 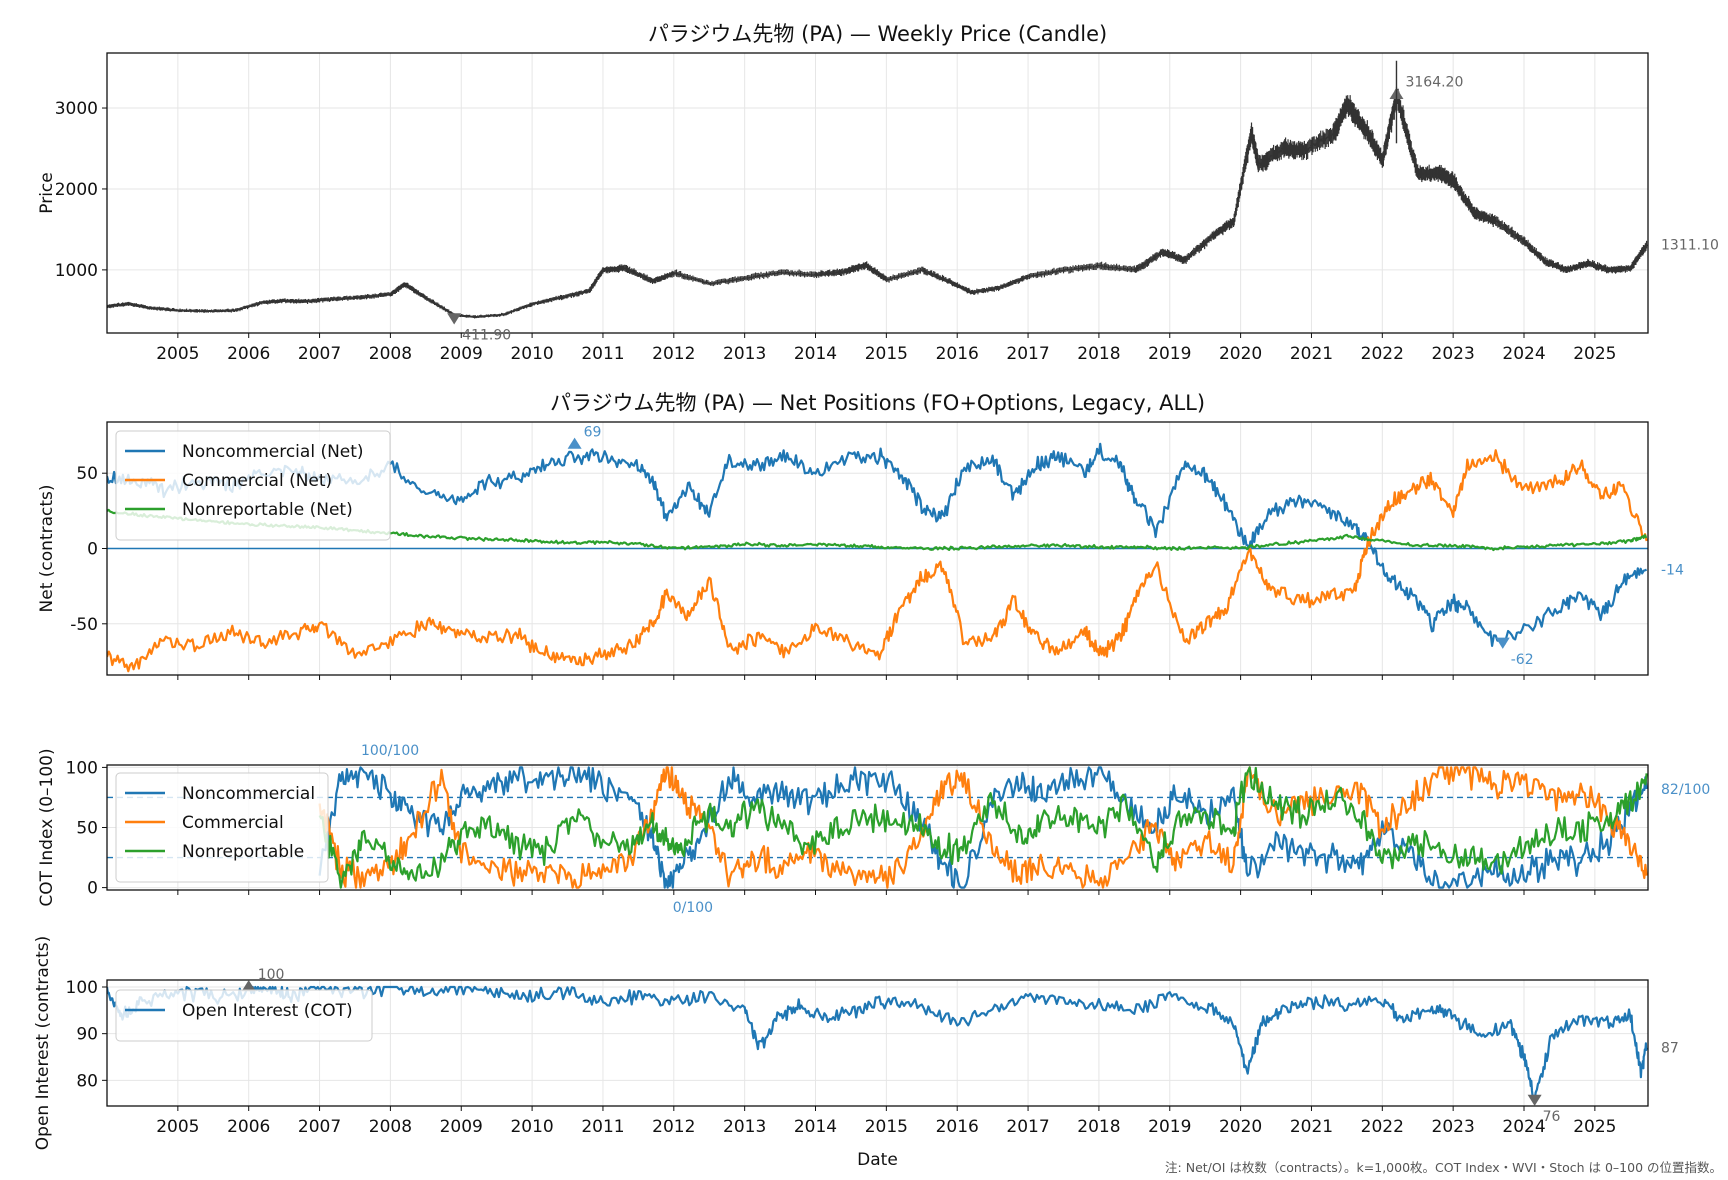 What do you see at coordinates (461, 354) in the screenshot?
I see `x-tick-label: 2009` at bounding box center [461, 354].